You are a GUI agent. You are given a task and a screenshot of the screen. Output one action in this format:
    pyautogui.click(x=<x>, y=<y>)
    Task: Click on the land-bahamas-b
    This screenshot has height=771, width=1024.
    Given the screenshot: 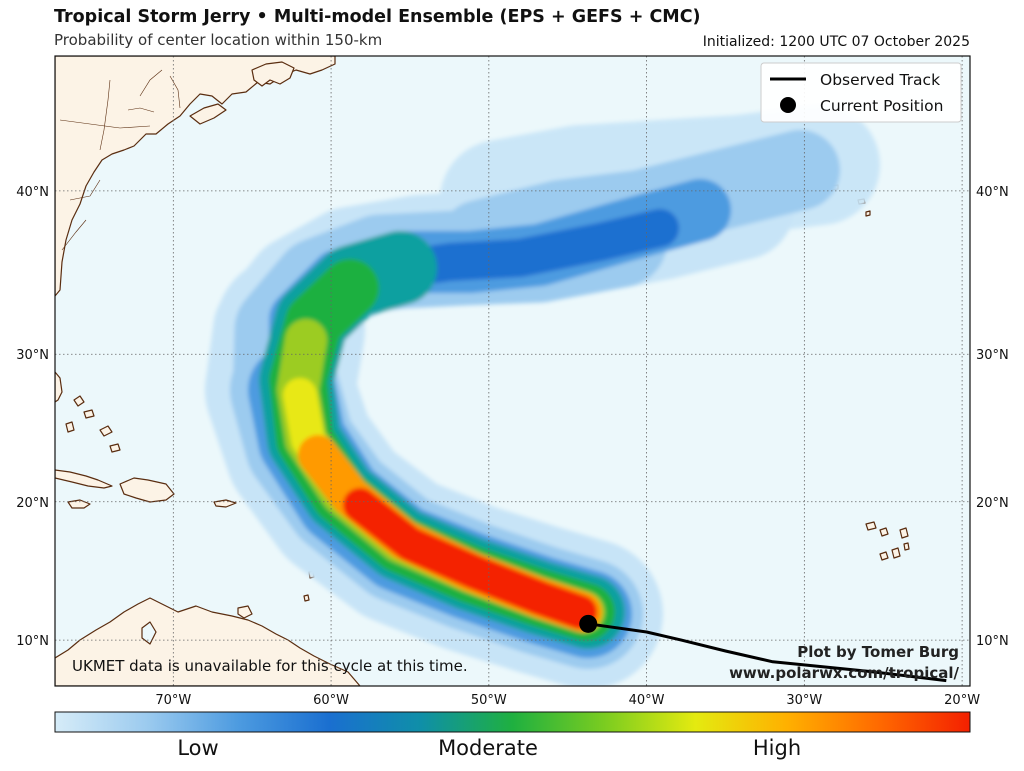 What is the action you would take?
    pyautogui.click(x=89, y=414)
    